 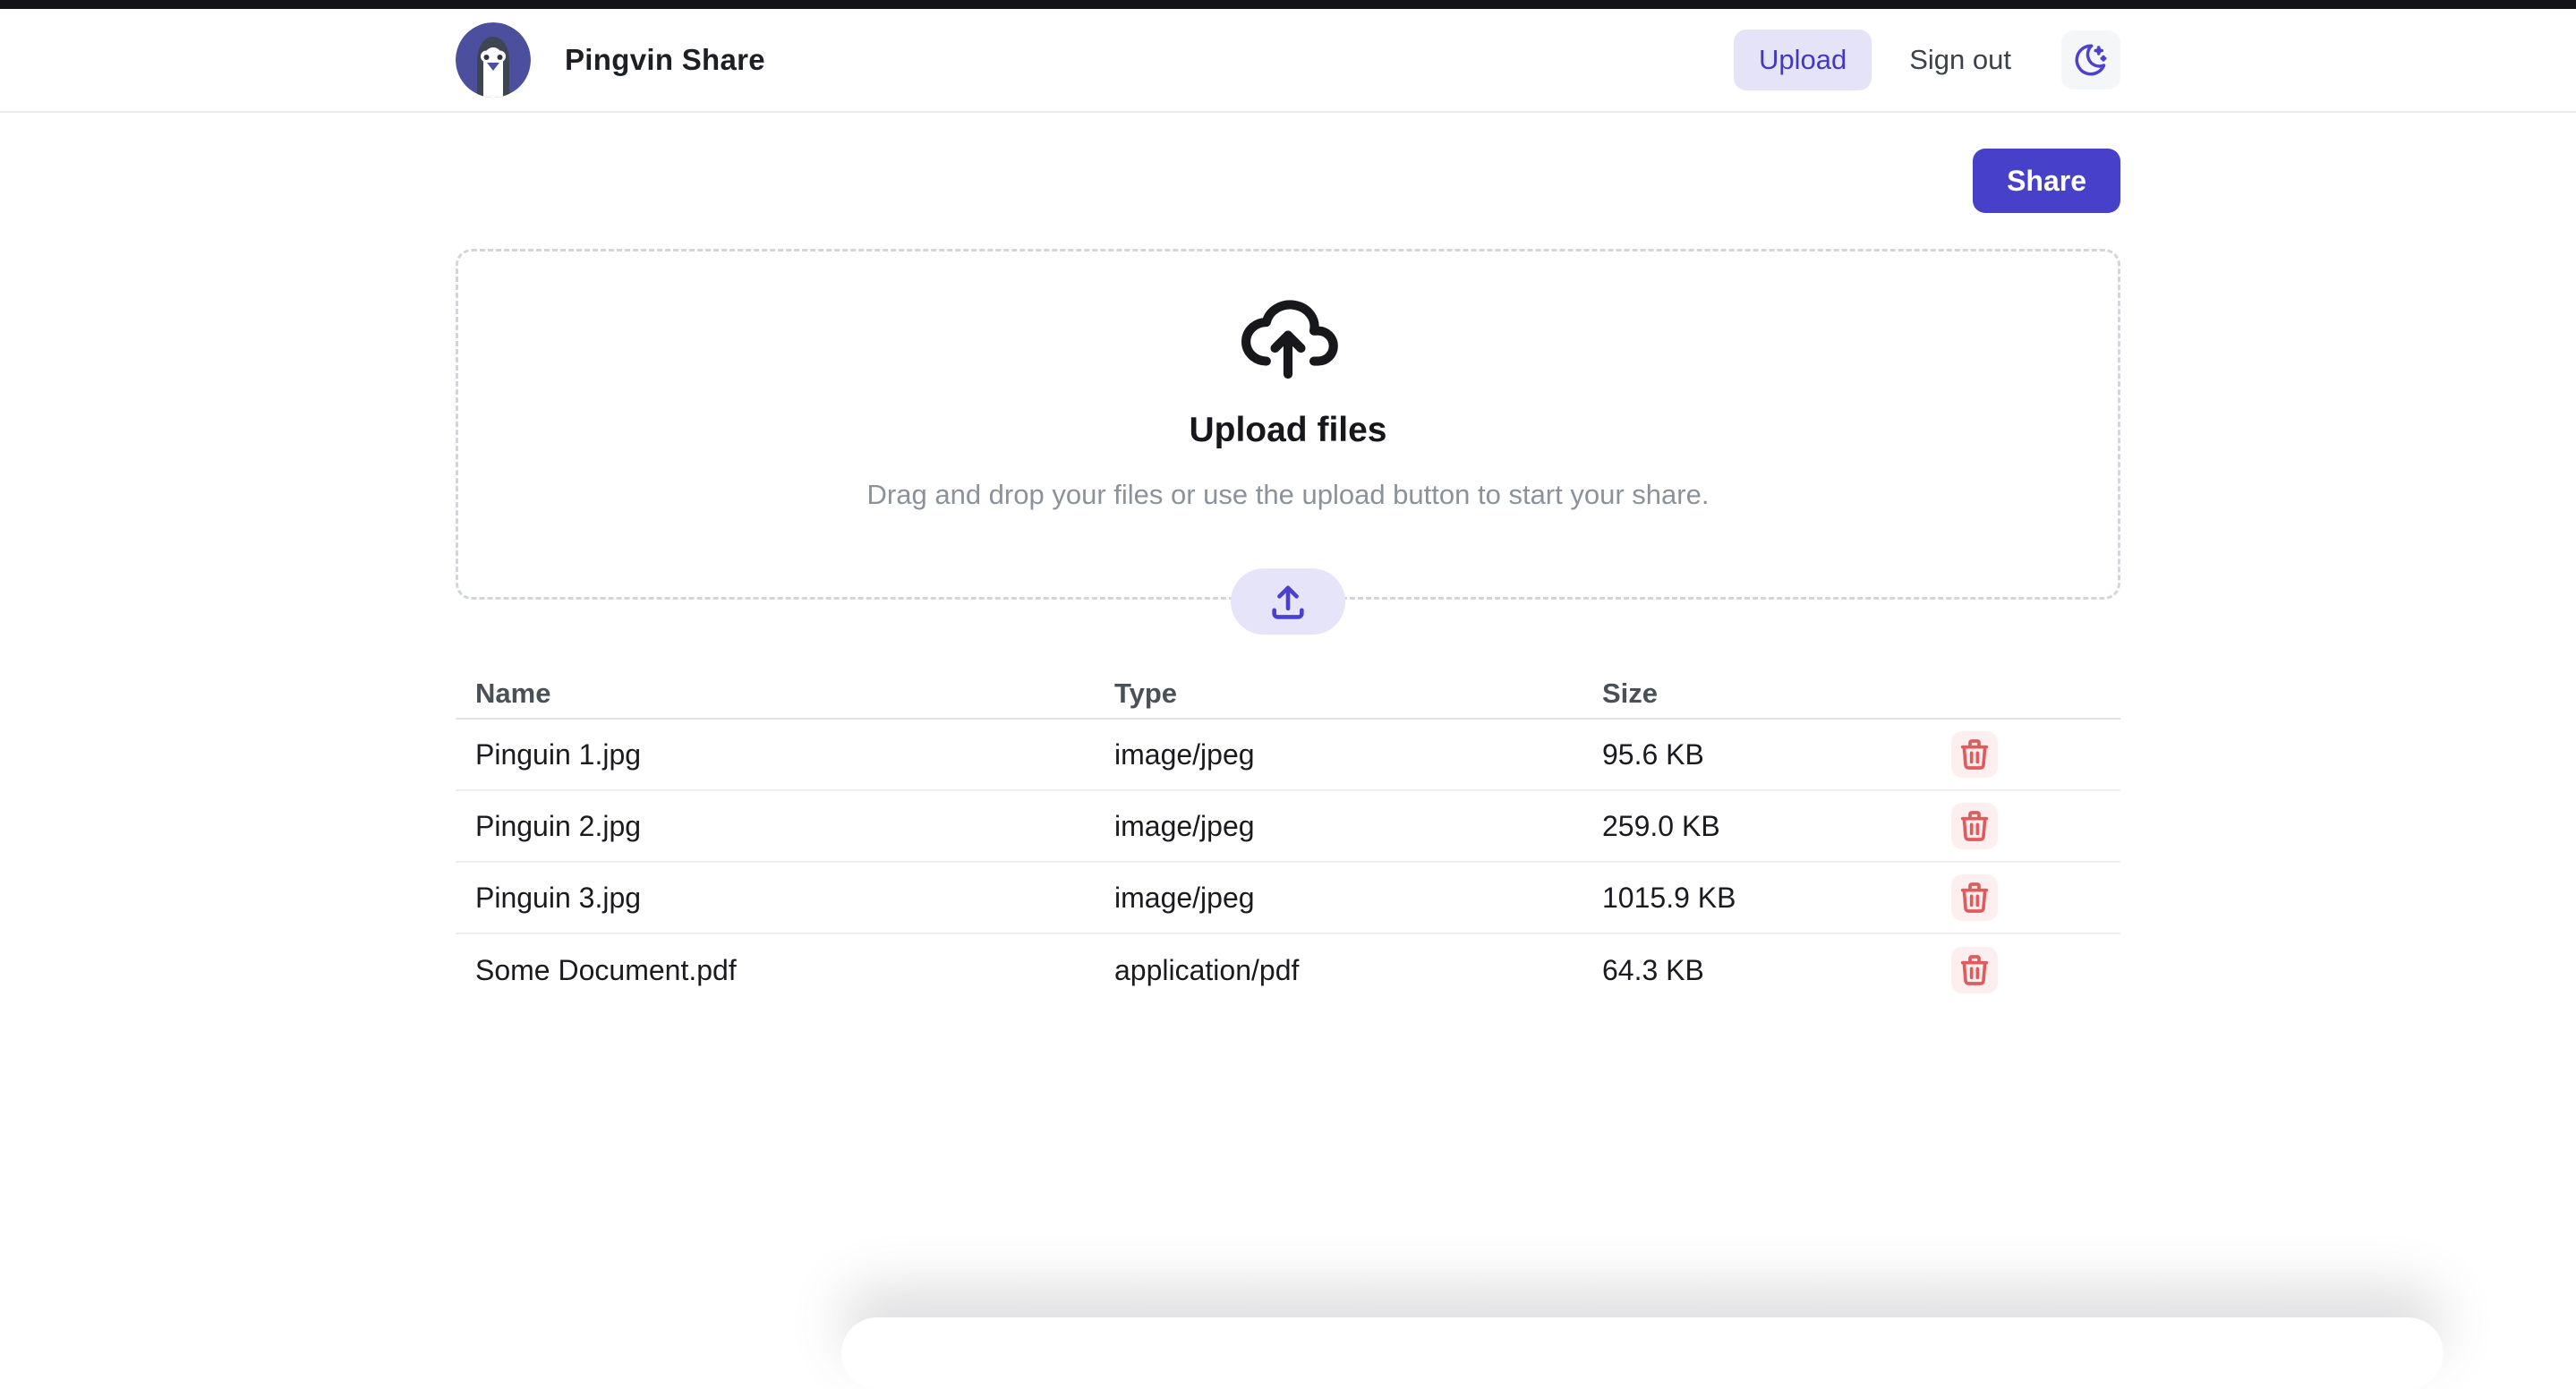 What do you see at coordinates (1642, 1353) in the screenshot?
I see `bottom-shadow` at bounding box center [1642, 1353].